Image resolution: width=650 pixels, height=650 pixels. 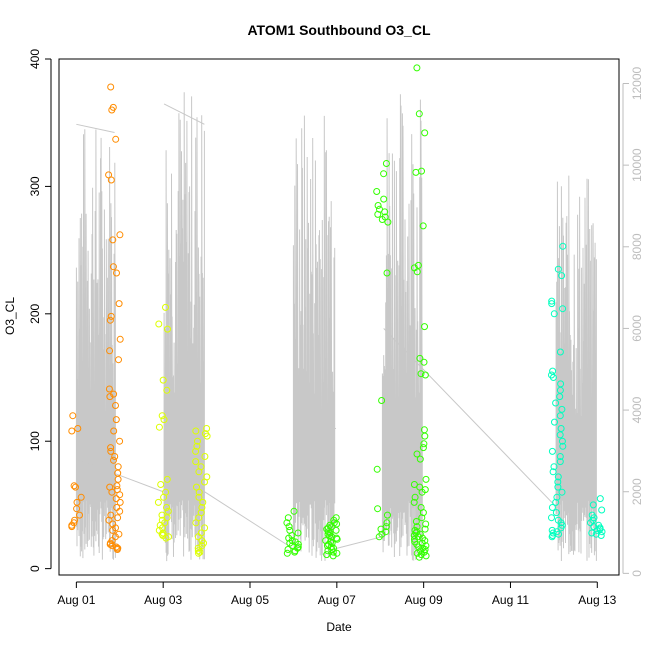 I want to click on y-axis-label: O3_CL, so click(x=10, y=316).